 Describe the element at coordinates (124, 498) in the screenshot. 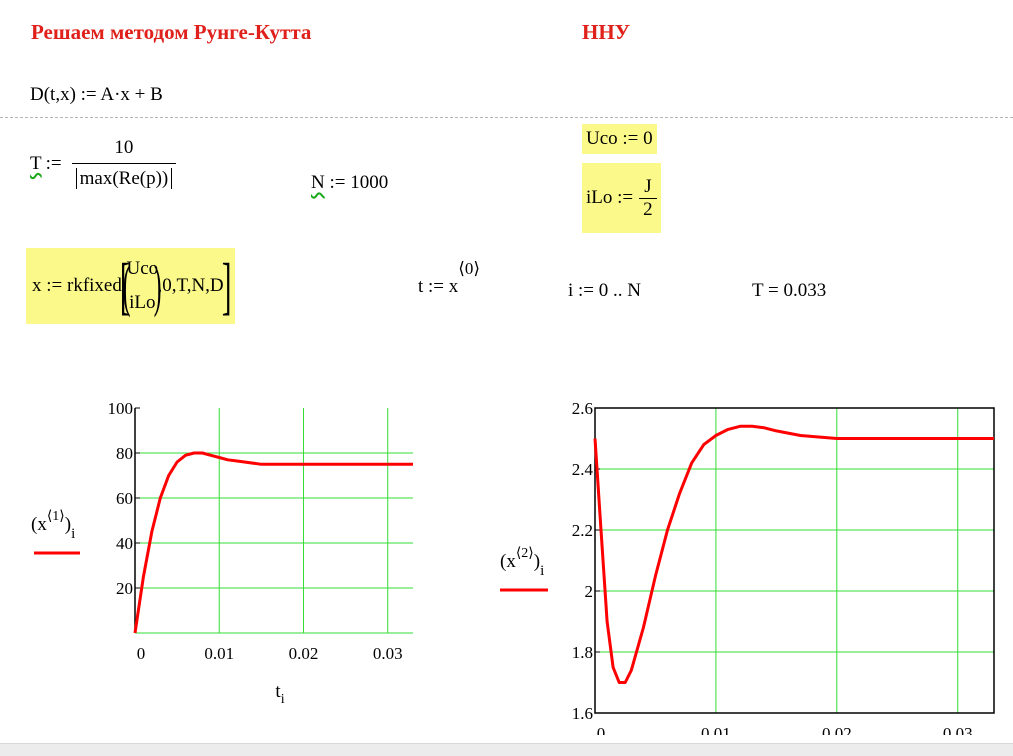

I see `y-tick-label: 60` at that location.